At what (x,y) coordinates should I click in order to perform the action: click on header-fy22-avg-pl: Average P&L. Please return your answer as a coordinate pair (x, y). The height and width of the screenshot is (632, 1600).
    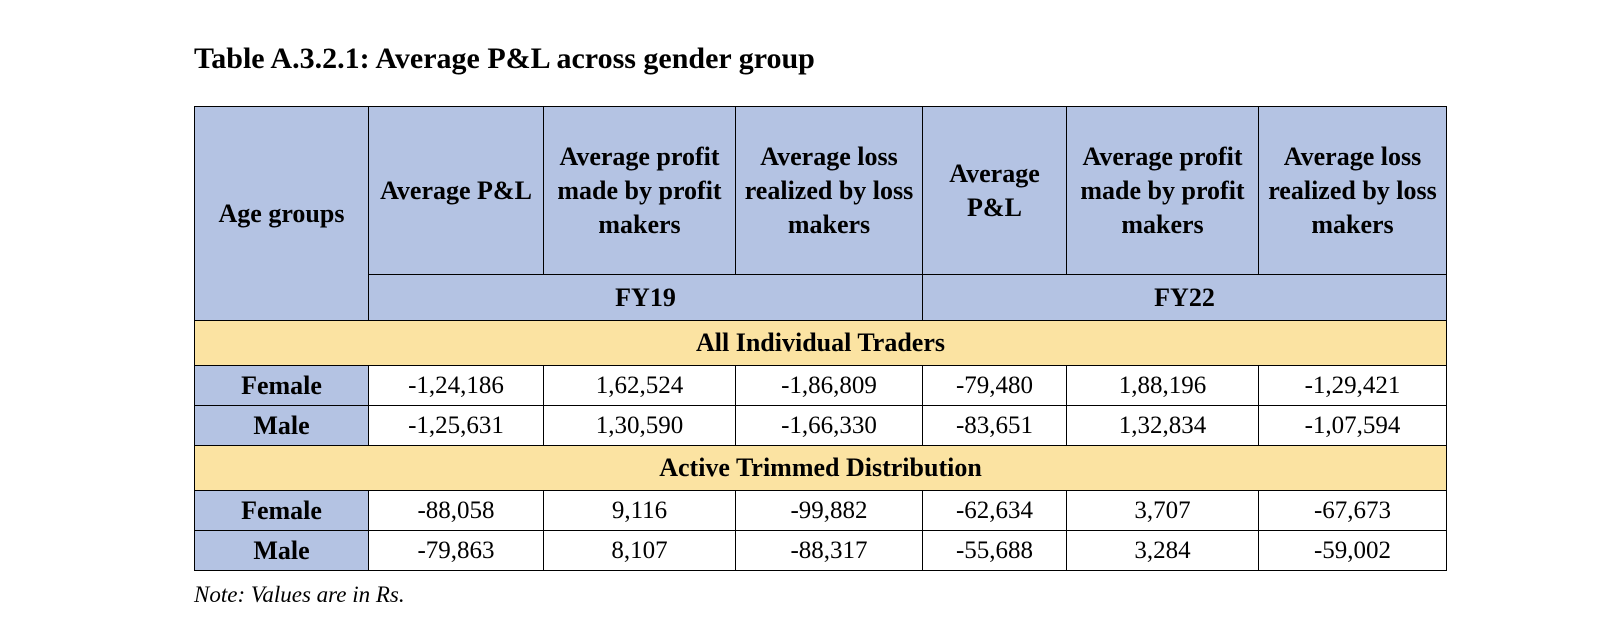
    Looking at the image, I should click on (994, 190).